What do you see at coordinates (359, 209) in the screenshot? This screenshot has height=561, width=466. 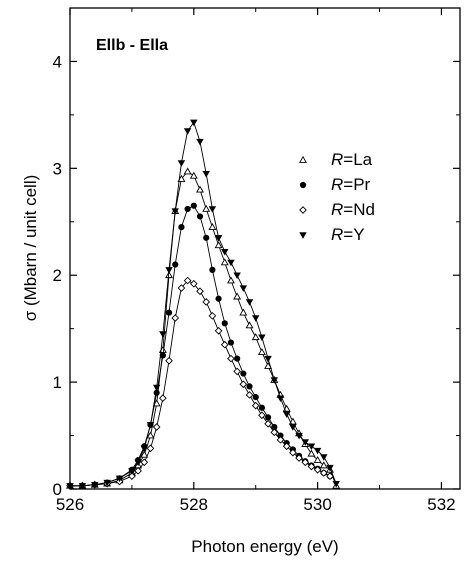 I see `legend-label-suffix: =Nd` at bounding box center [359, 209].